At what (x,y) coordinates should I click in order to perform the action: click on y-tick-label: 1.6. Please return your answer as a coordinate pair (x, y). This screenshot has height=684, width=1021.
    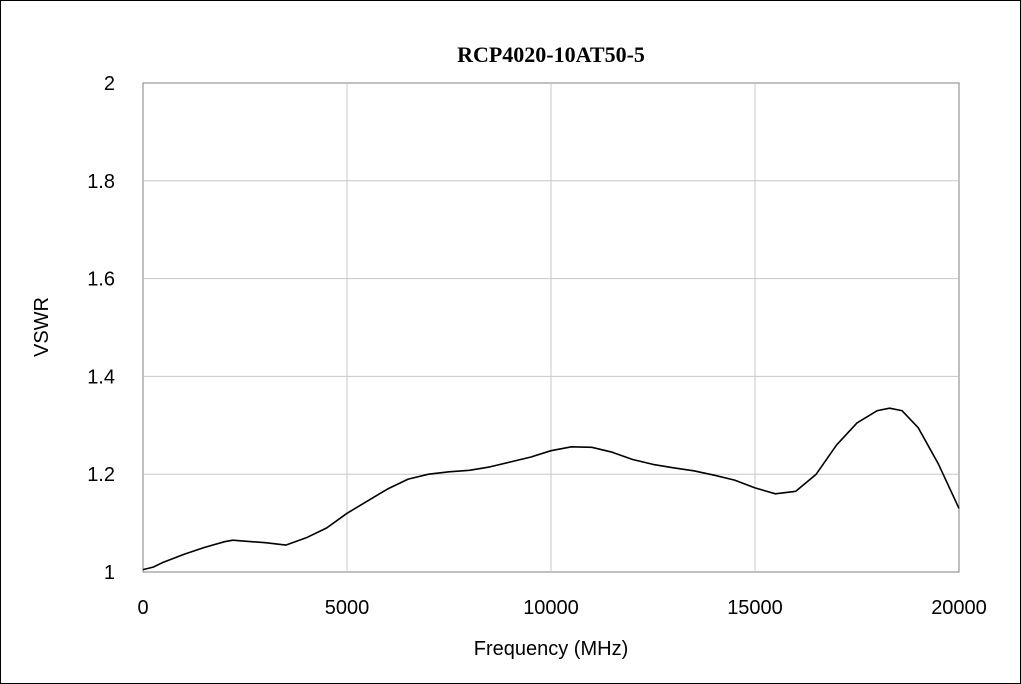
    Looking at the image, I should click on (101, 280).